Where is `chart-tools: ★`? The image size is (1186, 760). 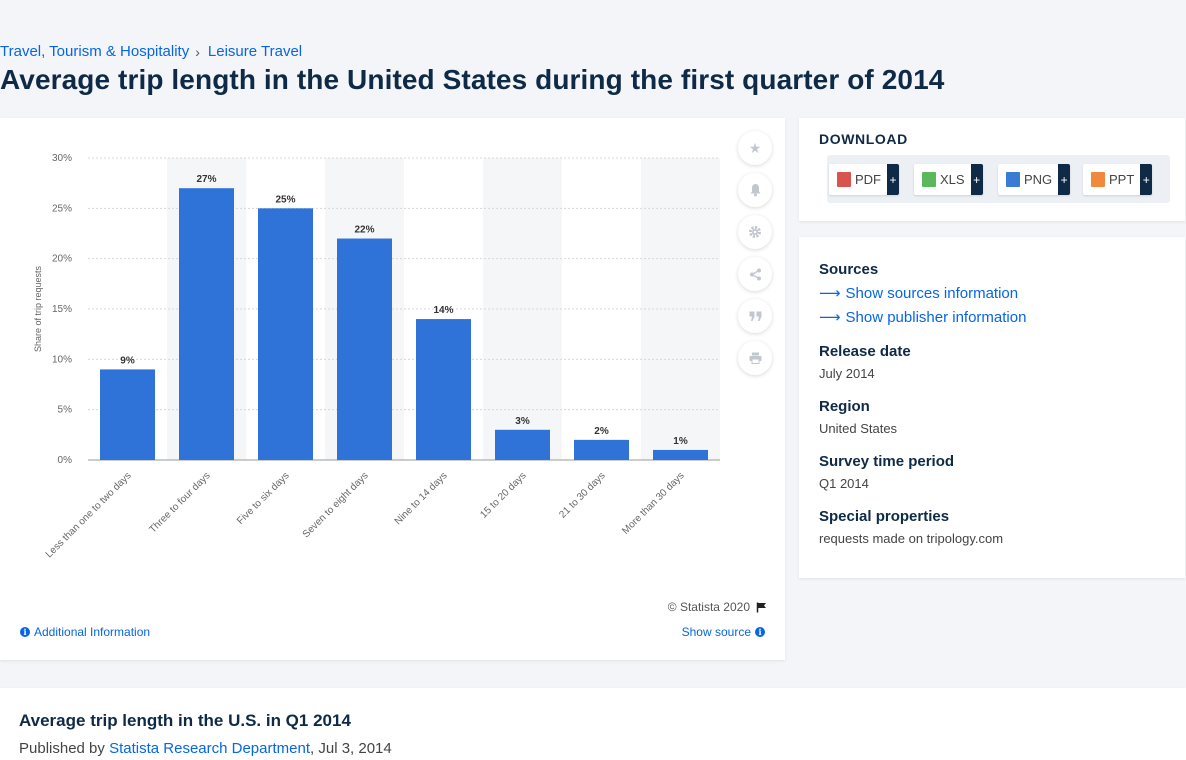 chart-tools: ★ is located at coordinates (755, 257).